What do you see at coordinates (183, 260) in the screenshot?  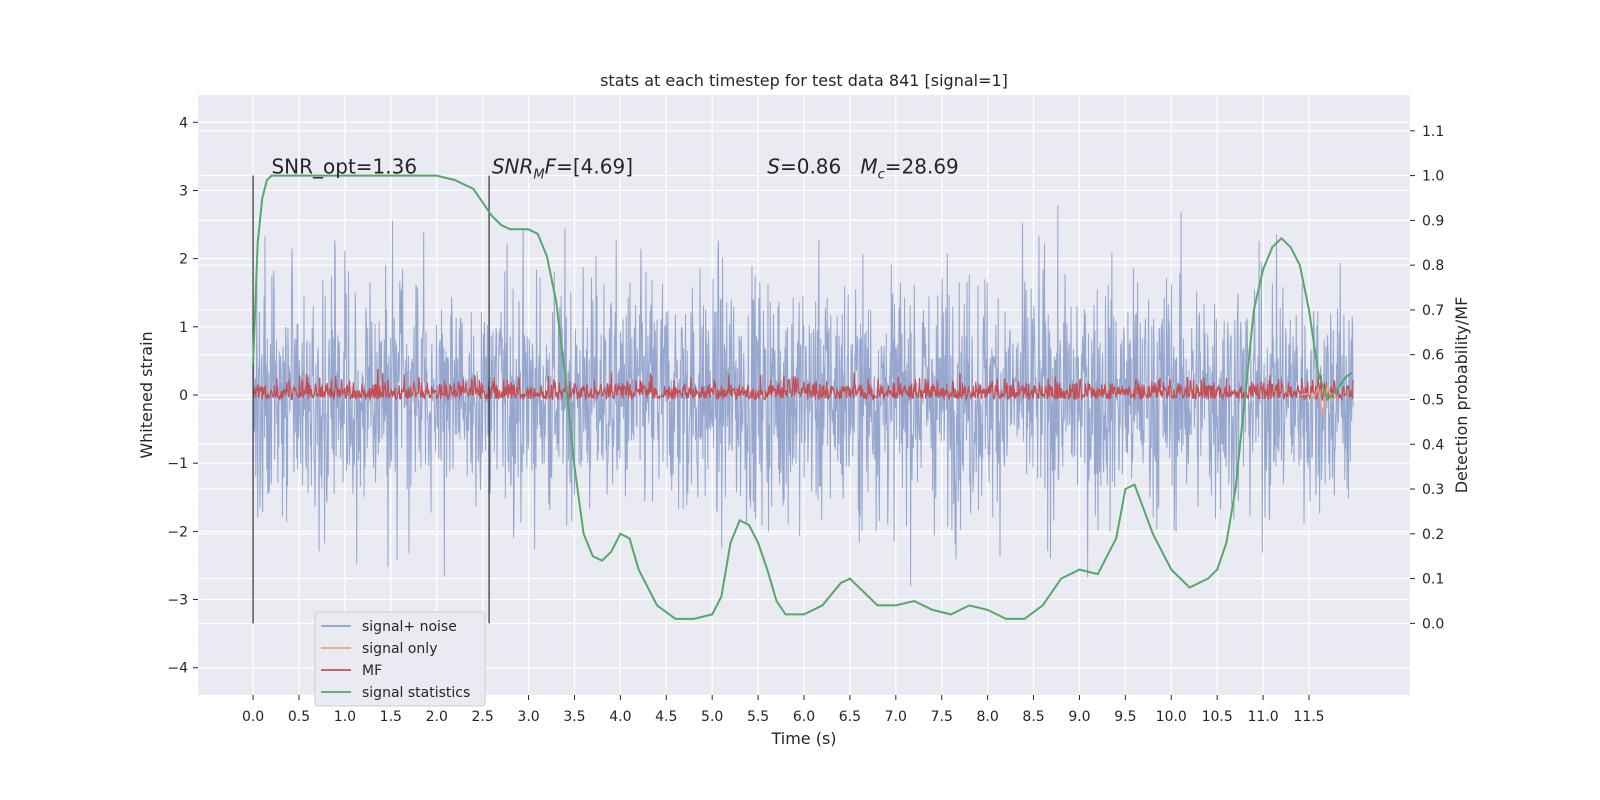 I see `y-tick-label: 2` at bounding box center [183, 260].